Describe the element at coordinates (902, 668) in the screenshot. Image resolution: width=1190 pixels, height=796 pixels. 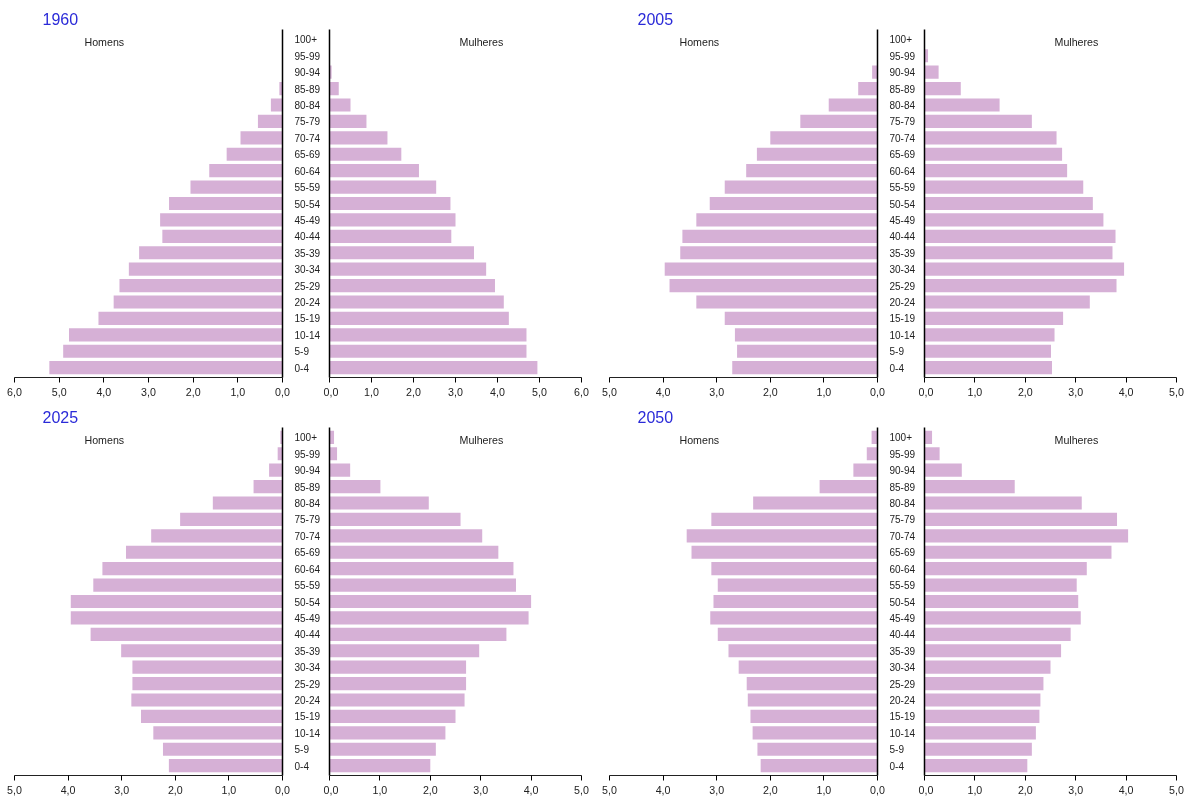
I see `y-tick-label: 30-34` at that location.